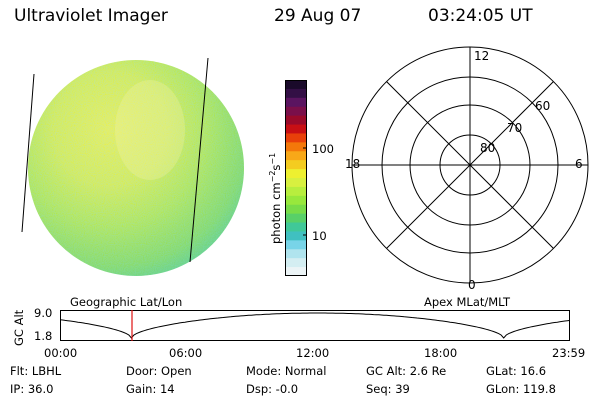 This screenshot has height=400, width=600. What do you see at coordinates (286, 371) in the screenshot?
I see `mode-readout: Mode: Normal` at bounding box center [286, 371].